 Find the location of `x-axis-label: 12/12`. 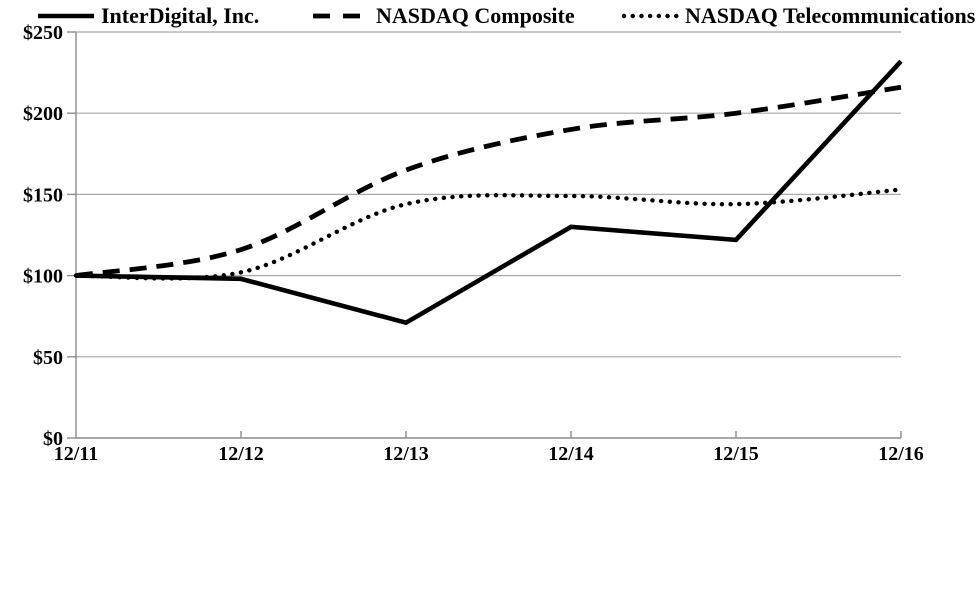

x-axis-label: 12/12 is located at coordinates (241, 454).